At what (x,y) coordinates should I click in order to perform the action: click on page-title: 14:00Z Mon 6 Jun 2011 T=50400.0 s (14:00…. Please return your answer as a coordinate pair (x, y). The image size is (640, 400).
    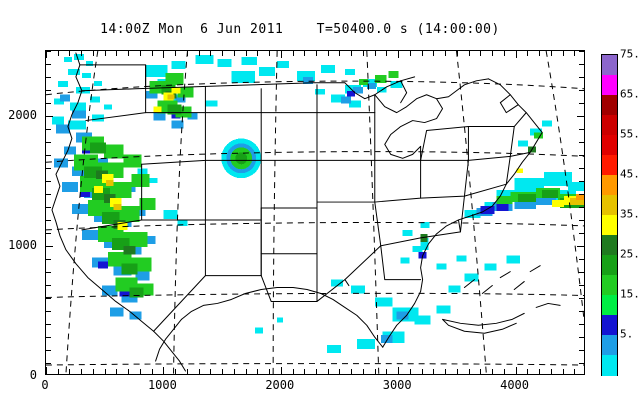
    Looking at the image, I should click on (300, 29).